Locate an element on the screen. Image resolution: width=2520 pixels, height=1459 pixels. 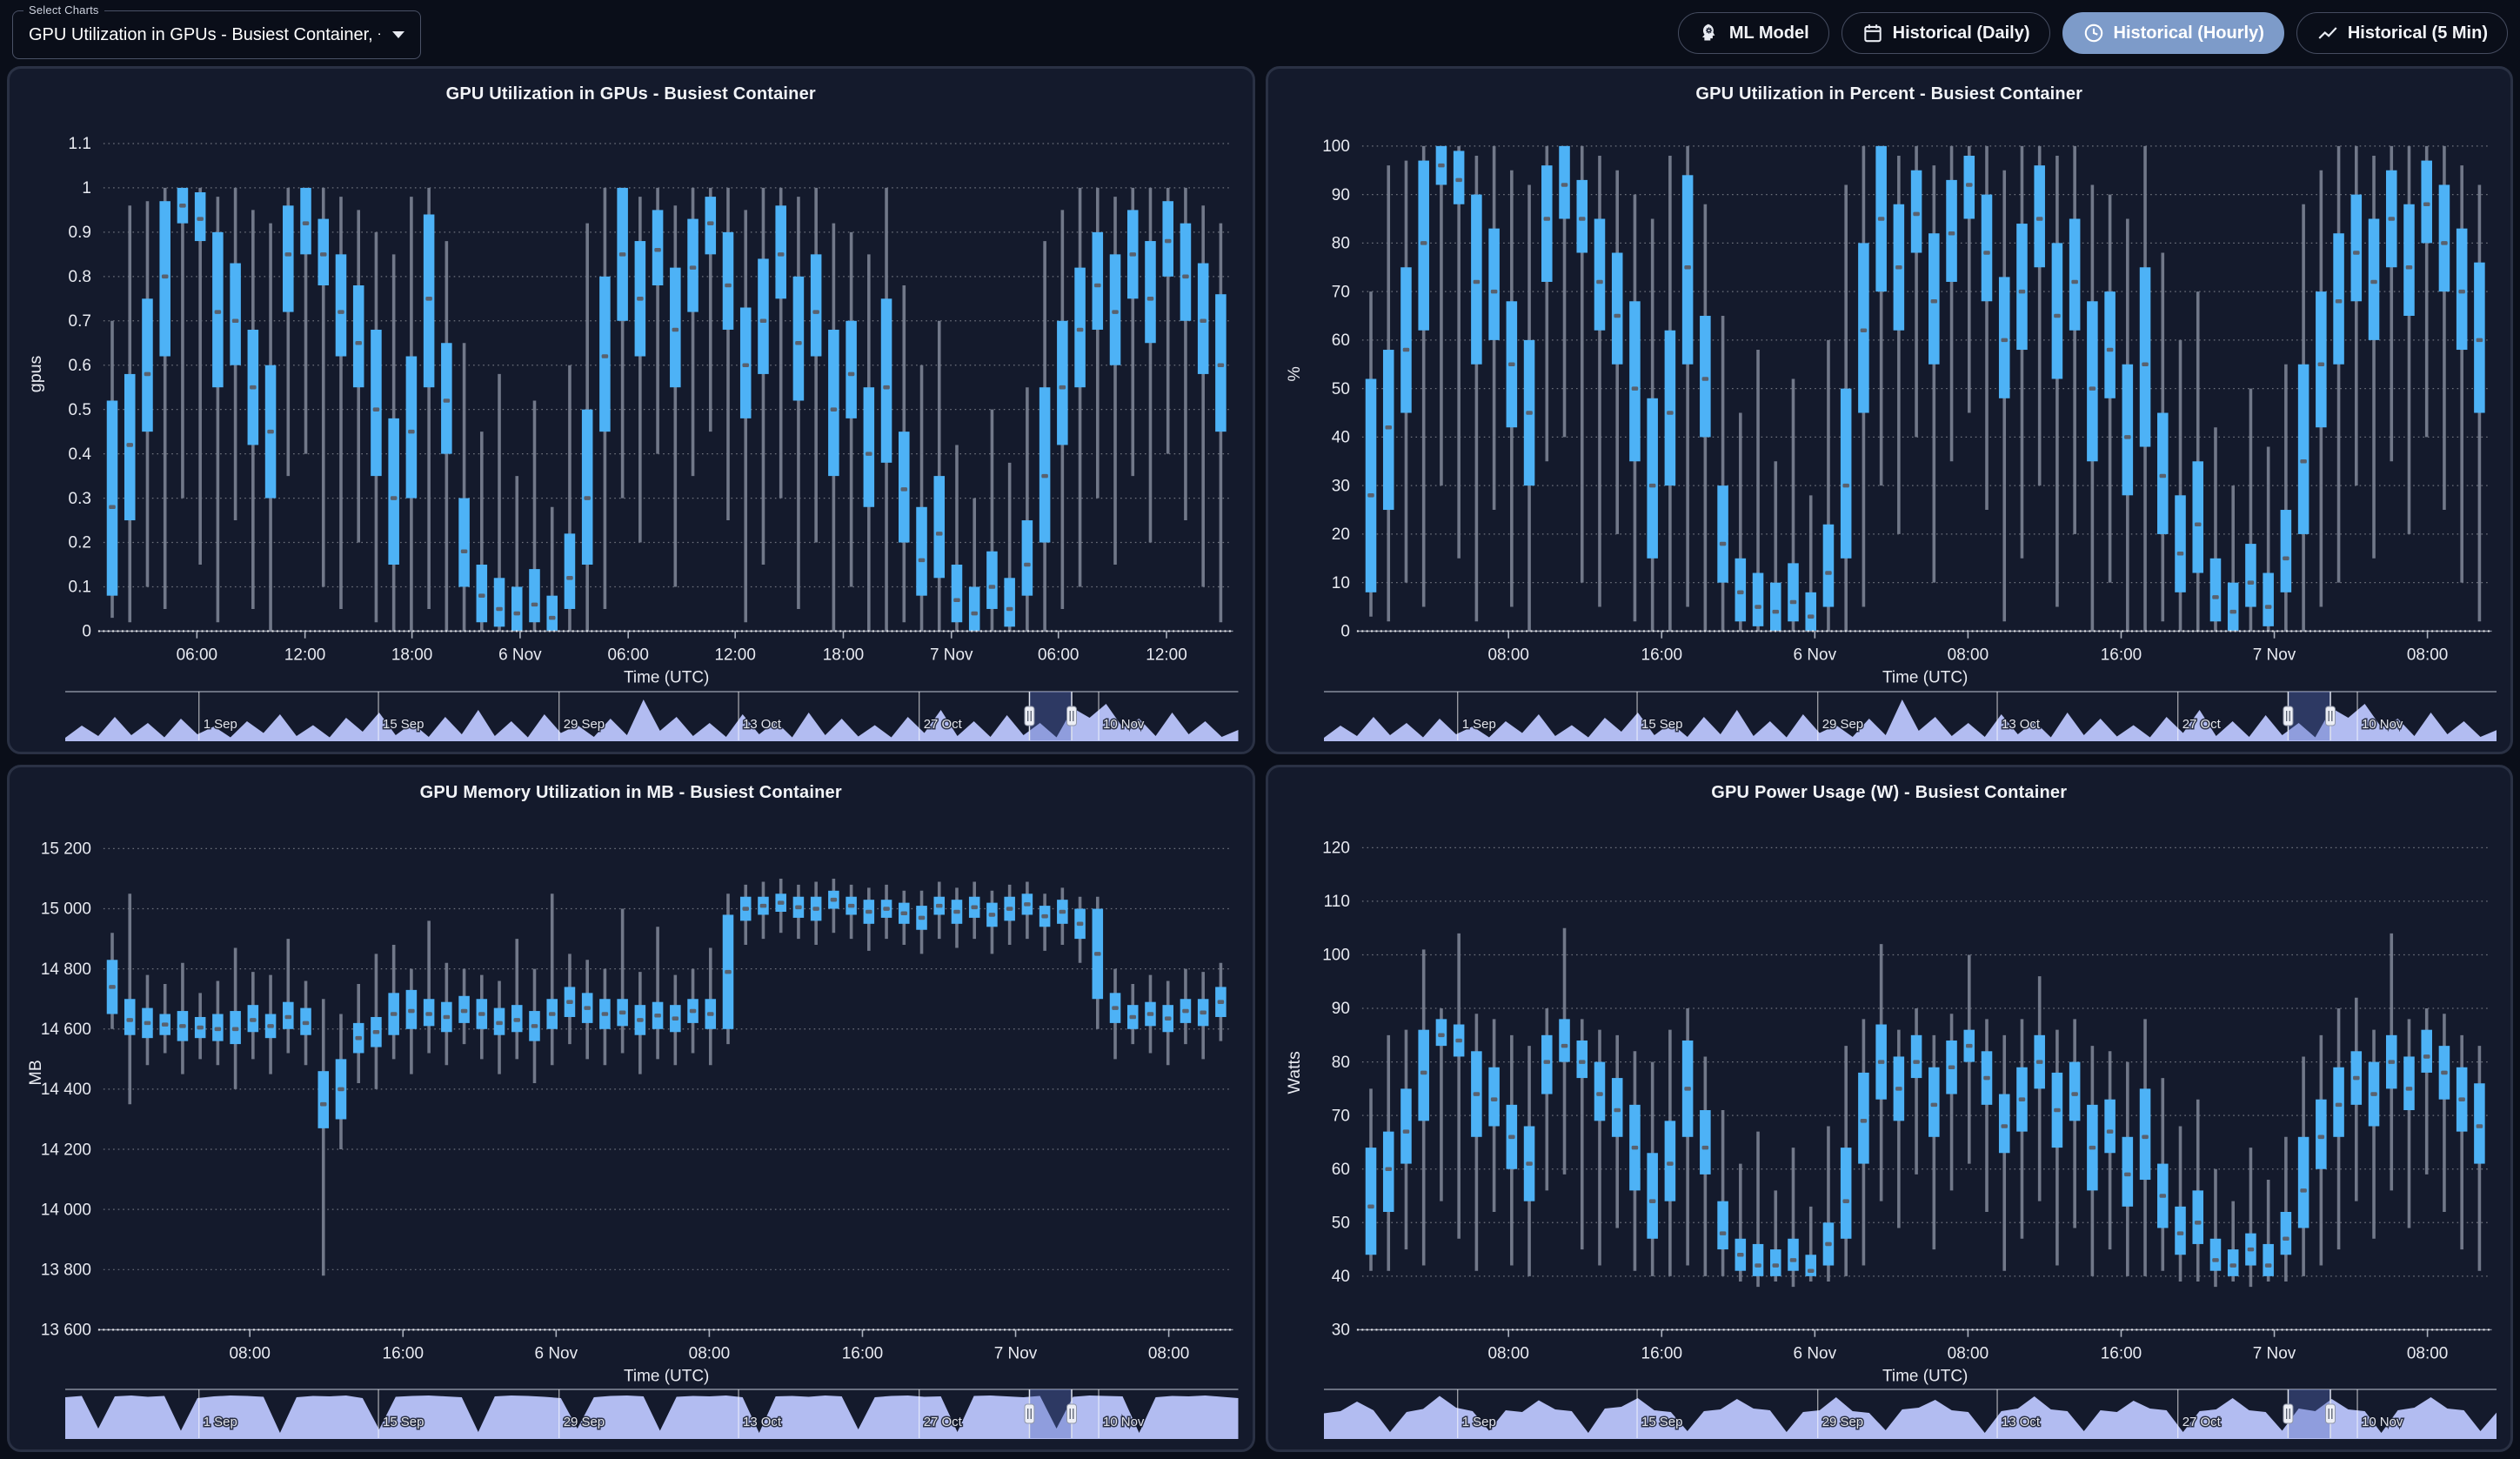
svg-text: 60 is located at coordinates (1340, 340).